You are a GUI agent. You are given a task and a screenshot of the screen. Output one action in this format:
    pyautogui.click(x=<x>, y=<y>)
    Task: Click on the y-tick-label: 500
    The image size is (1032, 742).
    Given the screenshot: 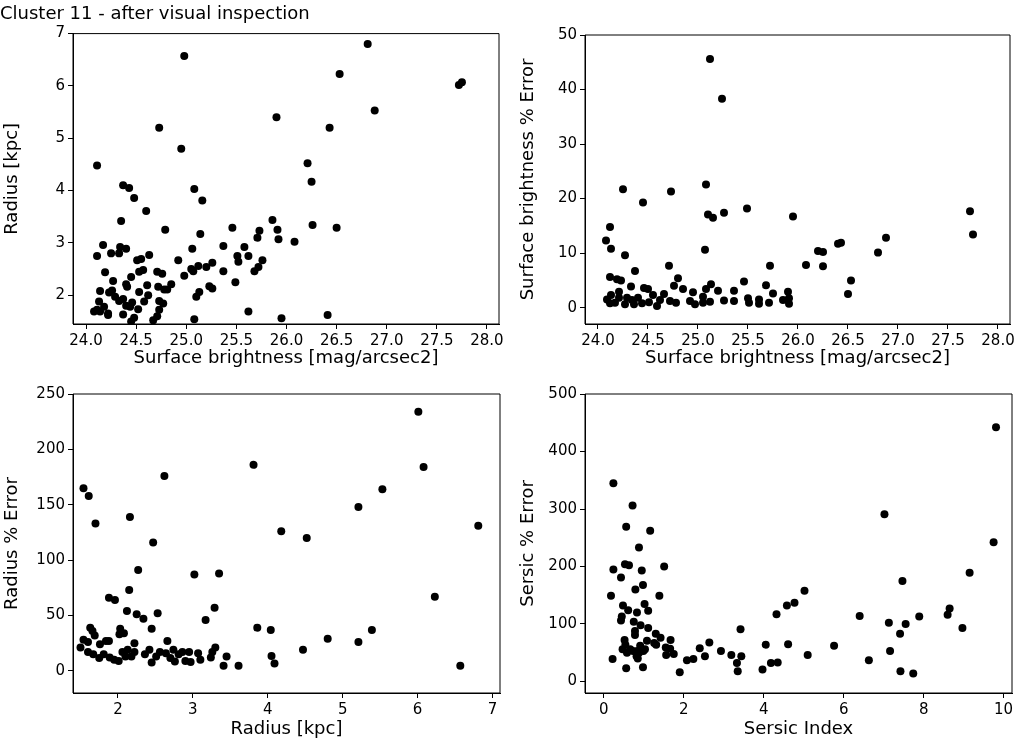 What is the action you would take?
    pyautogui.click(x=562, y=392)
    